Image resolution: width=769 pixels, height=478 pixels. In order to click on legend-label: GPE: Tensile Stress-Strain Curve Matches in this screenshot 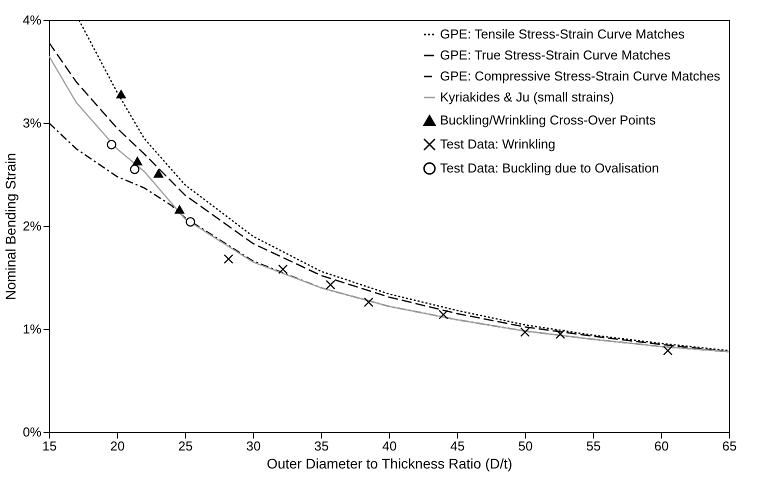, I will do `click(563, 34)`.